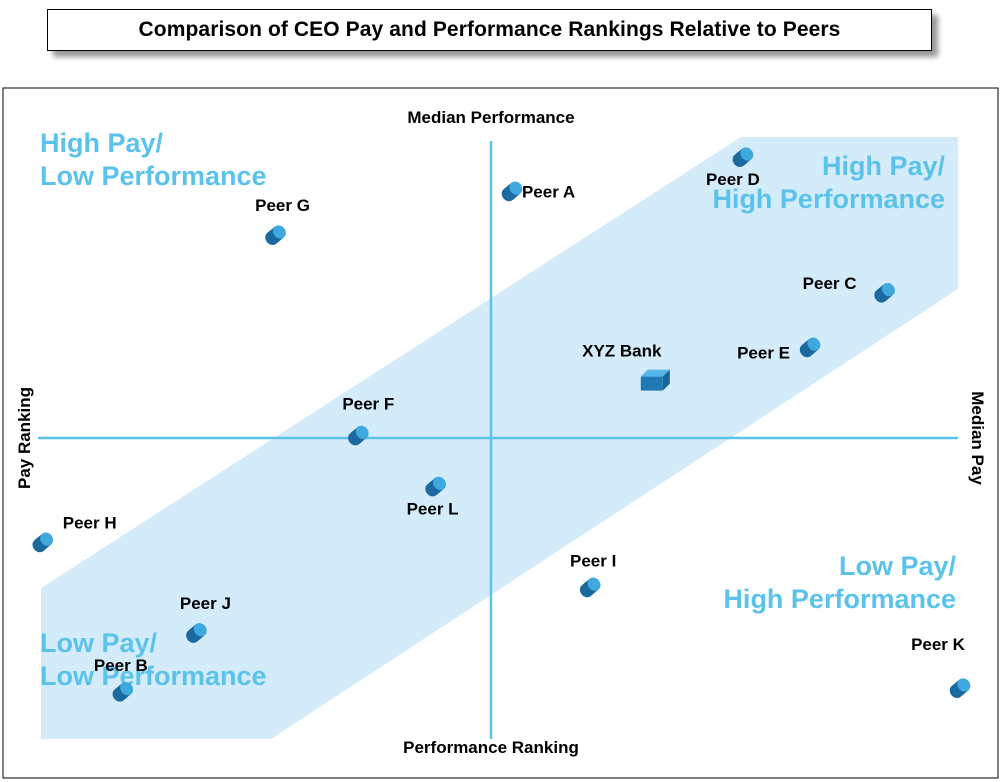 The height and width of the screenshot is (782, 1003). I want to click on y-axis-label: Pay Ranking, so click(24, 438).